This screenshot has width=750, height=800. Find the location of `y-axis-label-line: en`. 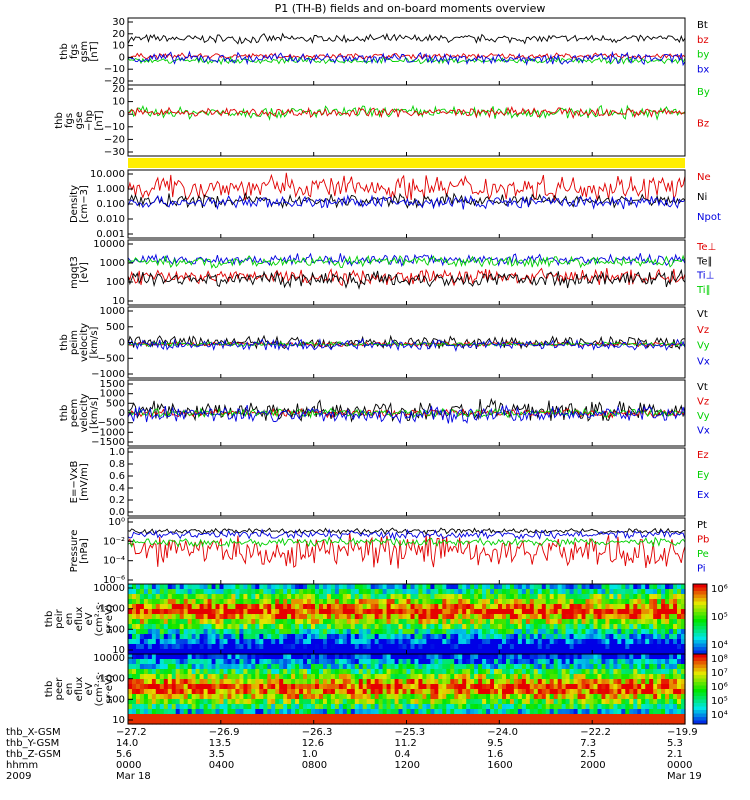

y-axis-label-line: en is located at coordinates (69, 619).